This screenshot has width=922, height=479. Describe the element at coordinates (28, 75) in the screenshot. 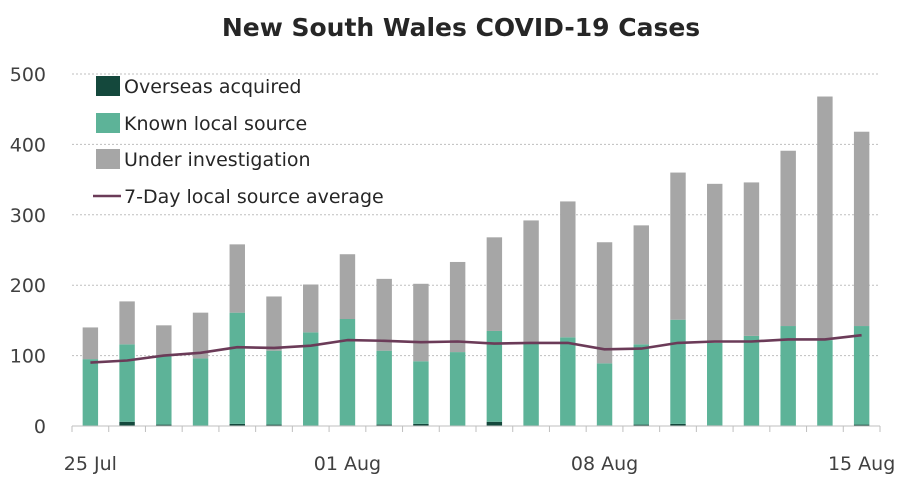

I see `y-tick-label: 500` at that location.